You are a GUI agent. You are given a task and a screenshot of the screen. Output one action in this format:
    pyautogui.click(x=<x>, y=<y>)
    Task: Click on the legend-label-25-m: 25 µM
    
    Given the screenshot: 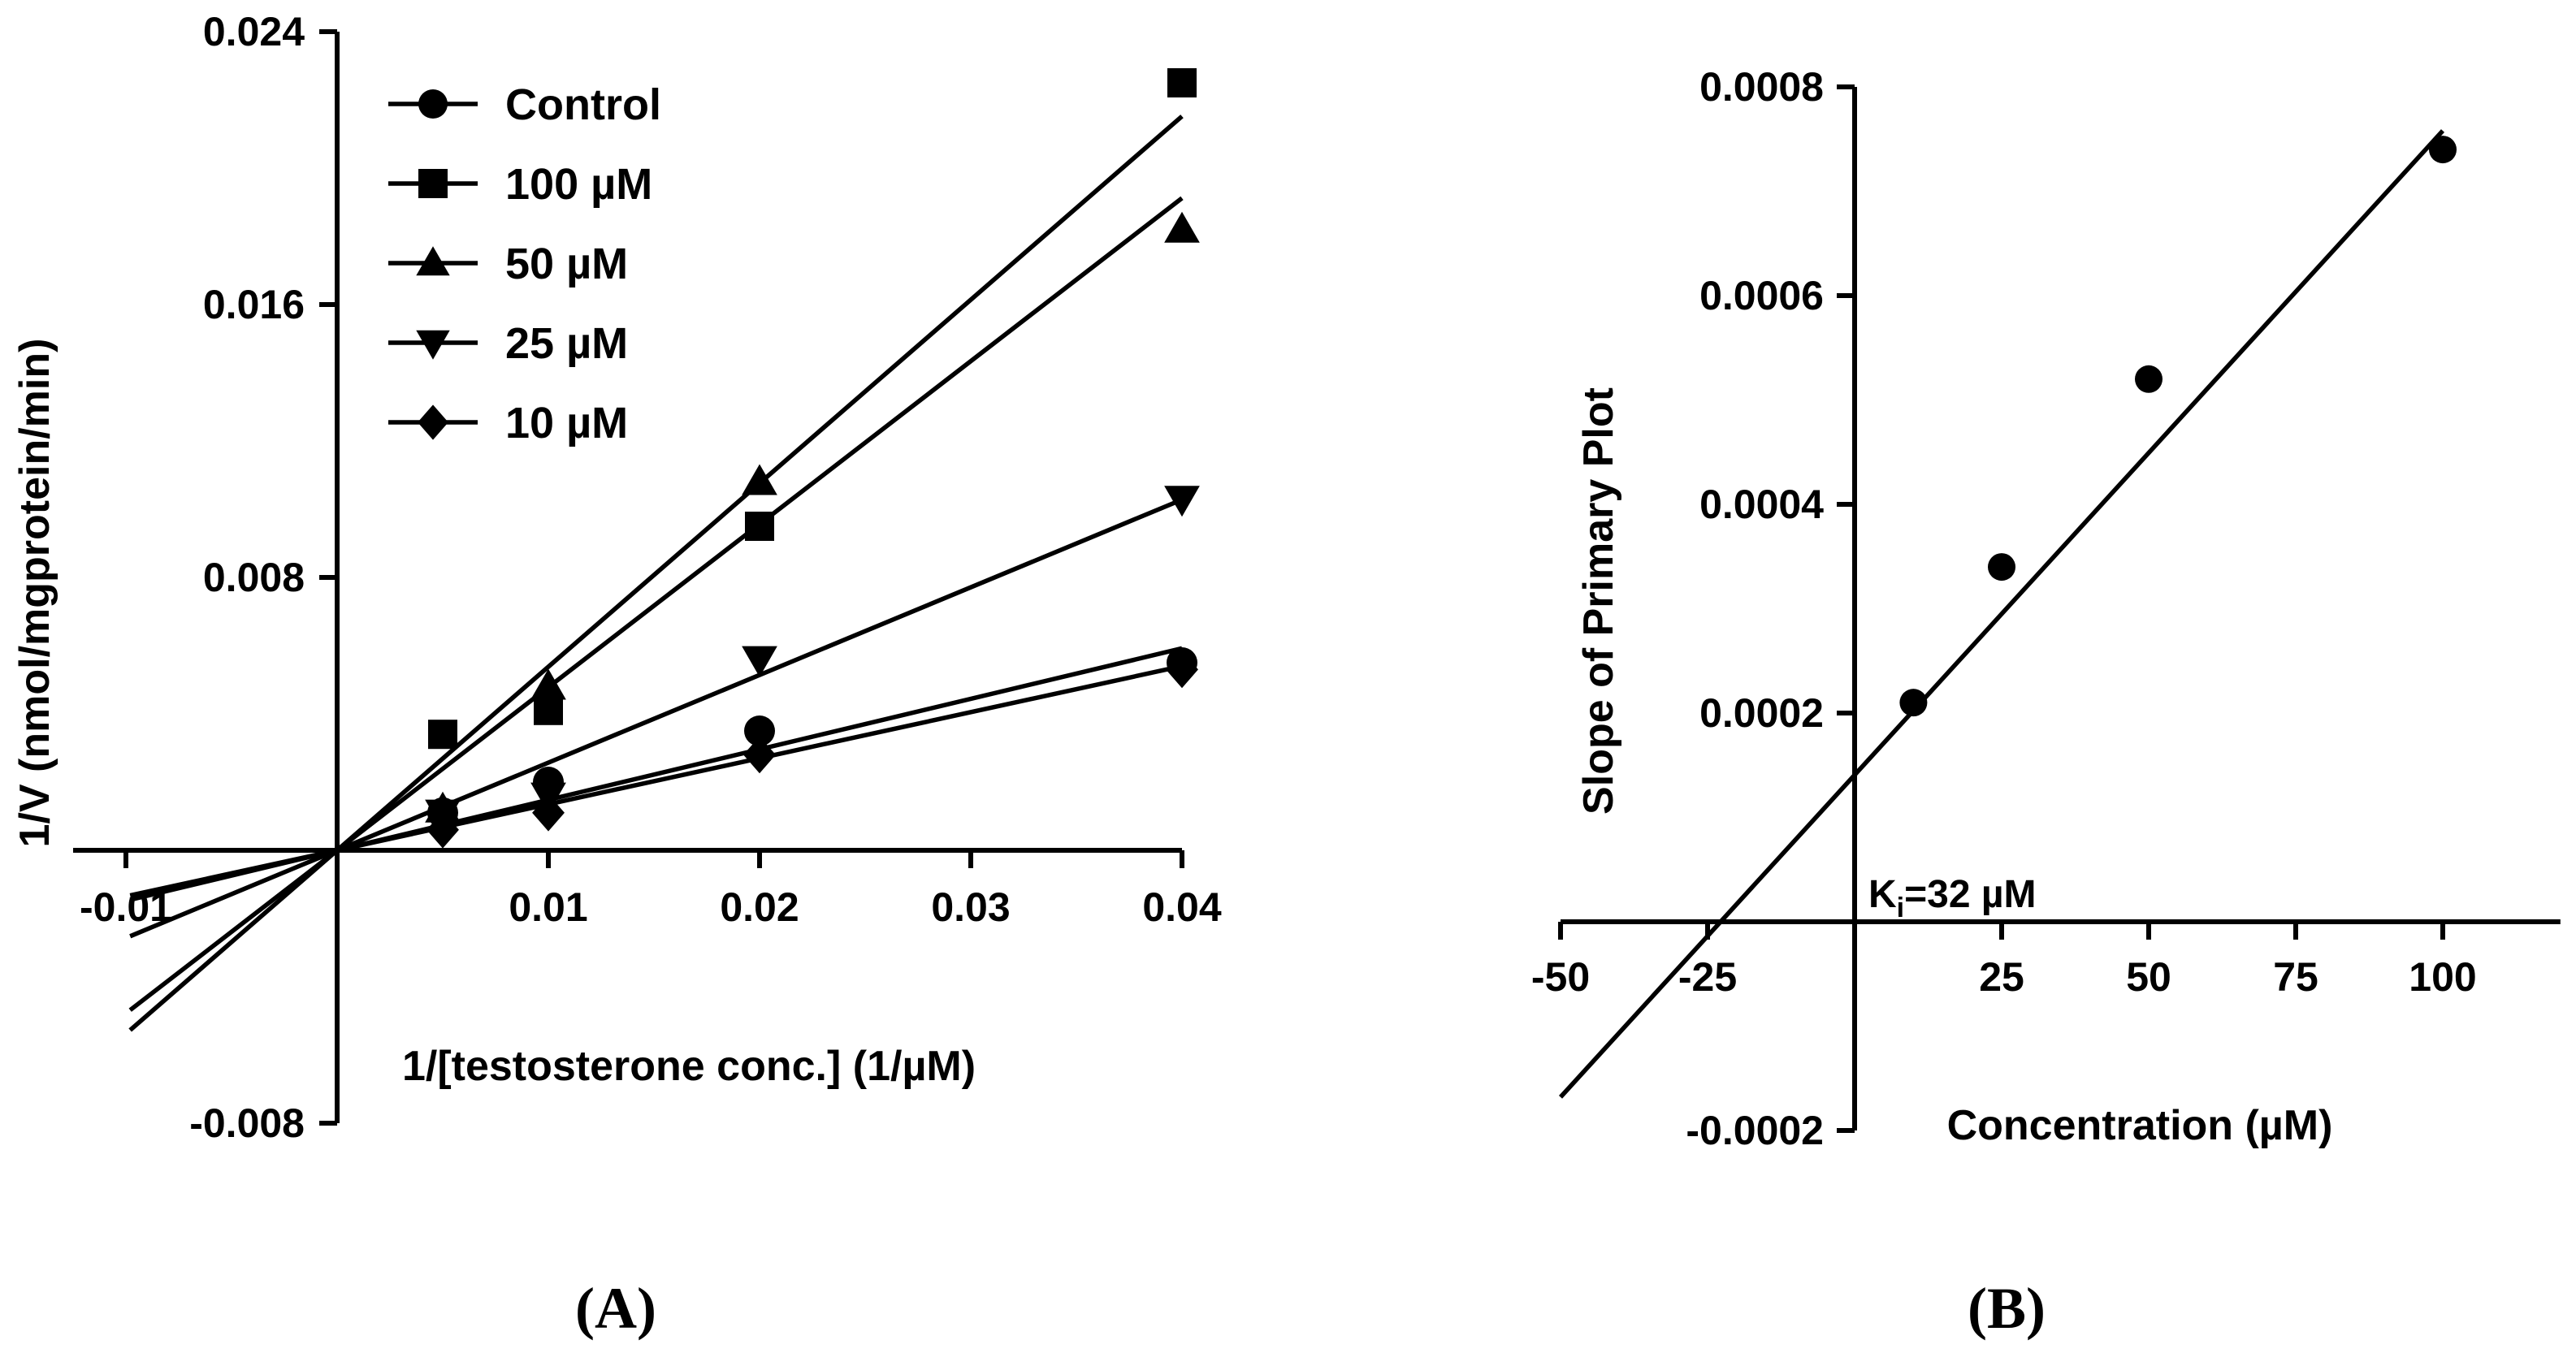 What is the action you would take?
    pyautogui.click(x=566, y=343)
    